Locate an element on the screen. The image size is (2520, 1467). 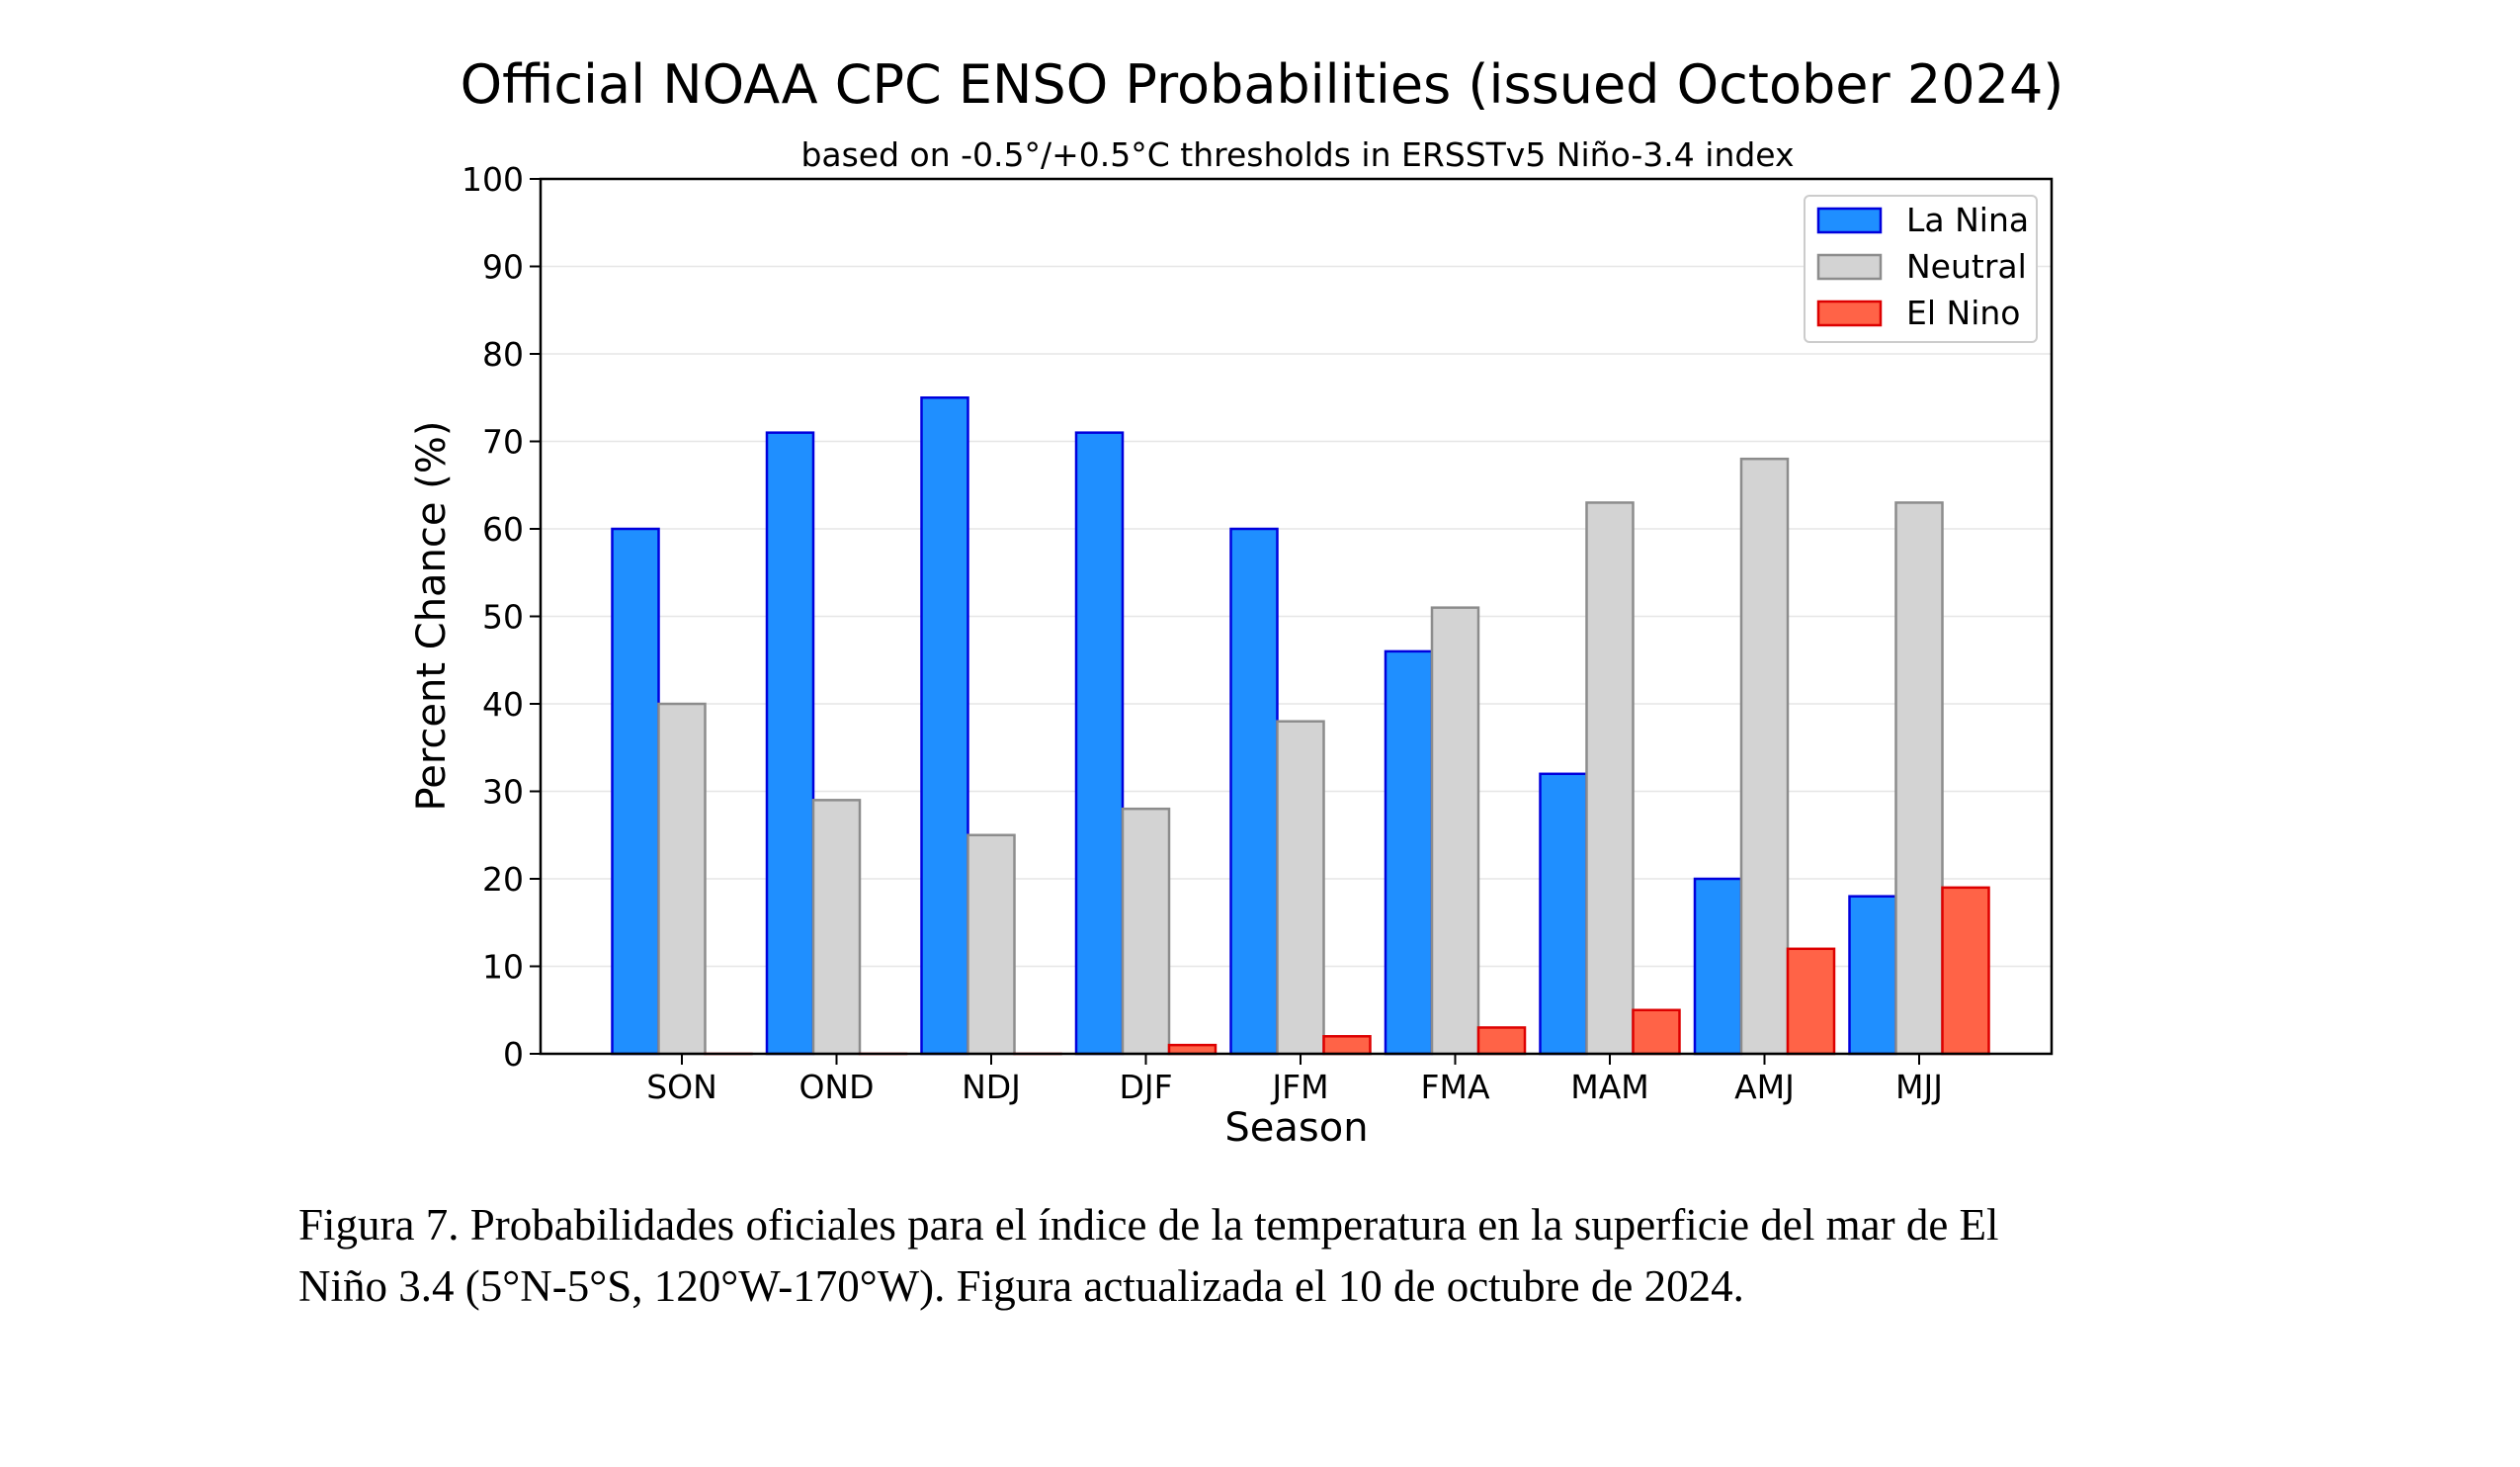
legend: La Nina Neutral El Nino is located at coordinates (1921, 269).